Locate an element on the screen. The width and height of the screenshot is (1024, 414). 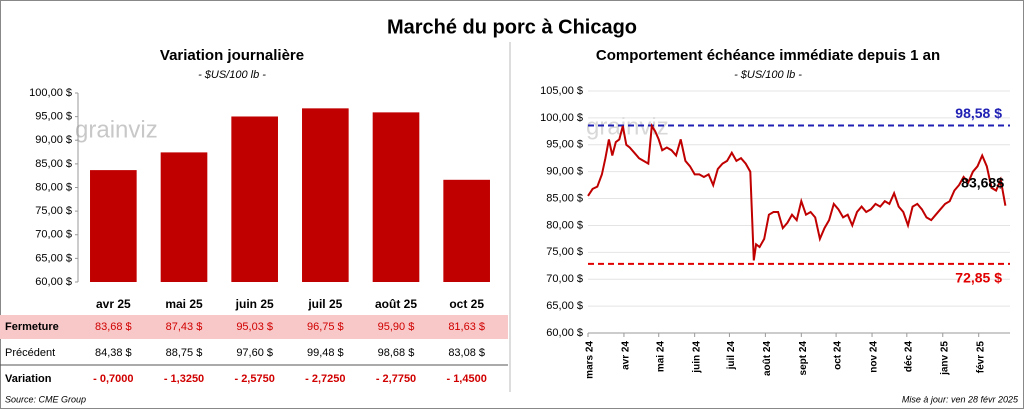
x-tick-label: août 25 is located at coordinates (396, 304).